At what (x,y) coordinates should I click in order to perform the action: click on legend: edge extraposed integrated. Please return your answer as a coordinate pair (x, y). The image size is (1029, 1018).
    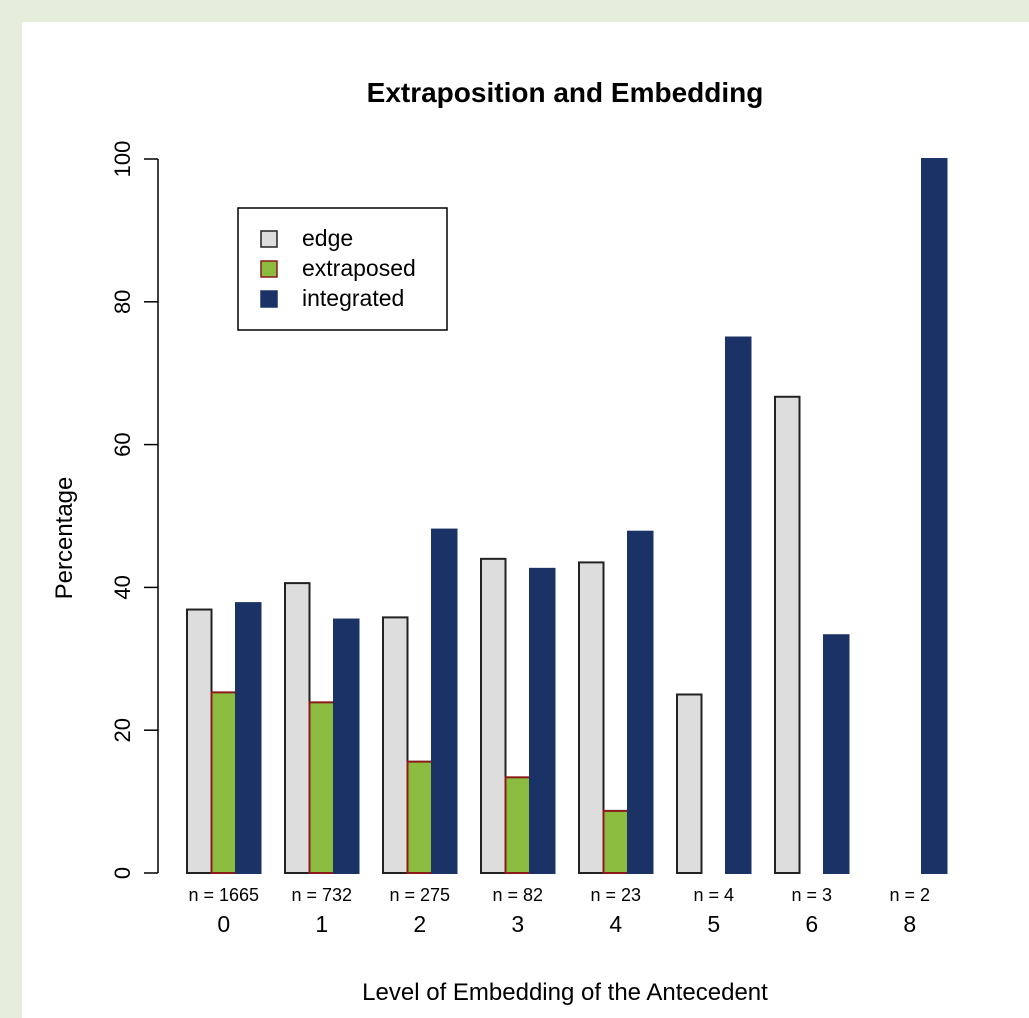
    Looking at the image, I should click on (342, 269).